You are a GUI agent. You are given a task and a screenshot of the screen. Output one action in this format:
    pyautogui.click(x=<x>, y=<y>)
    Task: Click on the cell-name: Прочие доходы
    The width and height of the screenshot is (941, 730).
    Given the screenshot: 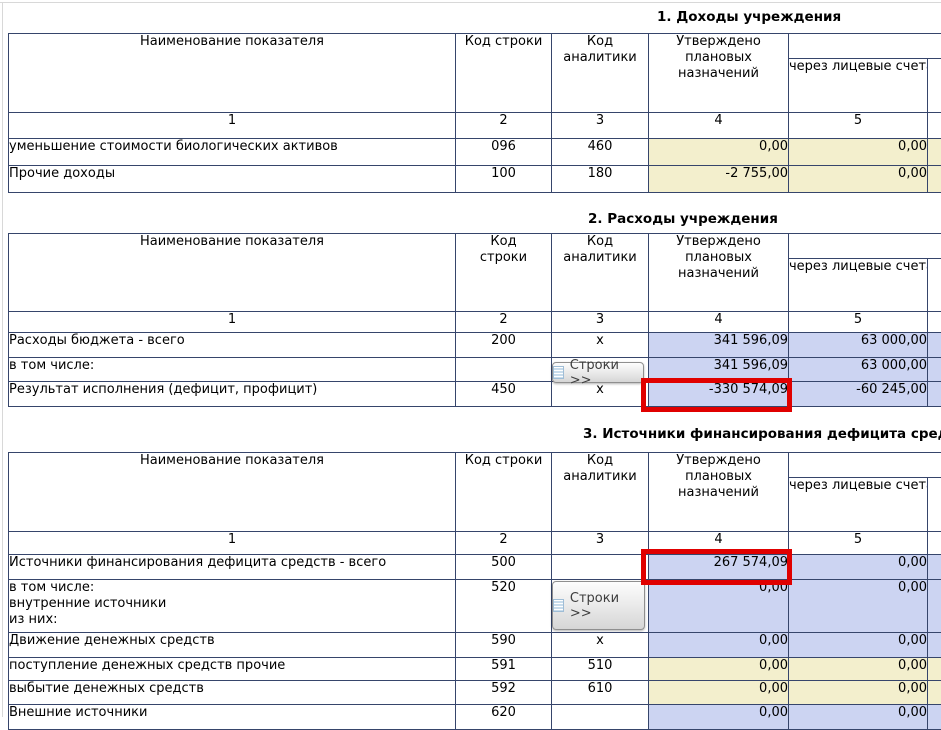 What is the action you would take?
    pyautogui.click(x=232, y=179)
    